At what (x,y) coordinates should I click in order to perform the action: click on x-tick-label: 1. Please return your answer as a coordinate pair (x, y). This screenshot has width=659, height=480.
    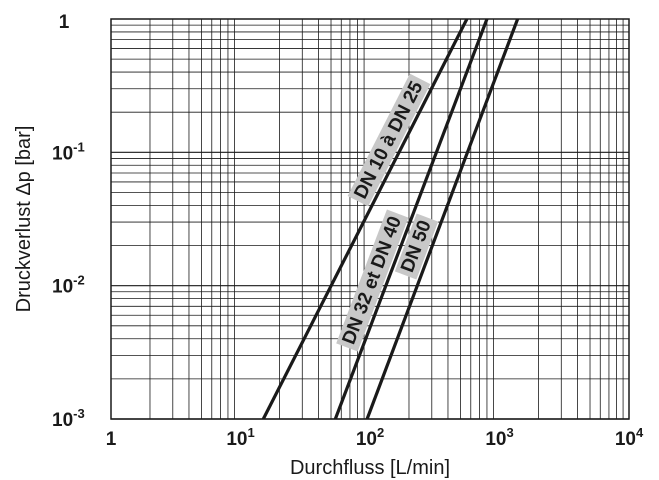
    Looking at the image, I should click on (111, 439).